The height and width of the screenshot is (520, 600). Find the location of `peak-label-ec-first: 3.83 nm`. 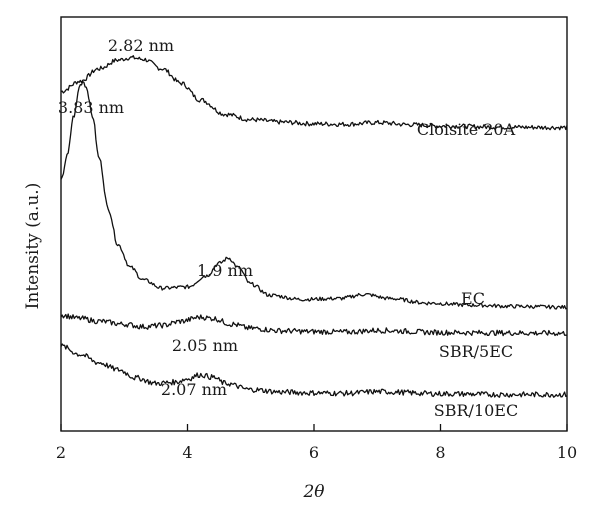

peak-label-ec-first: 3.83 nm is located at coordinates (91, 107).